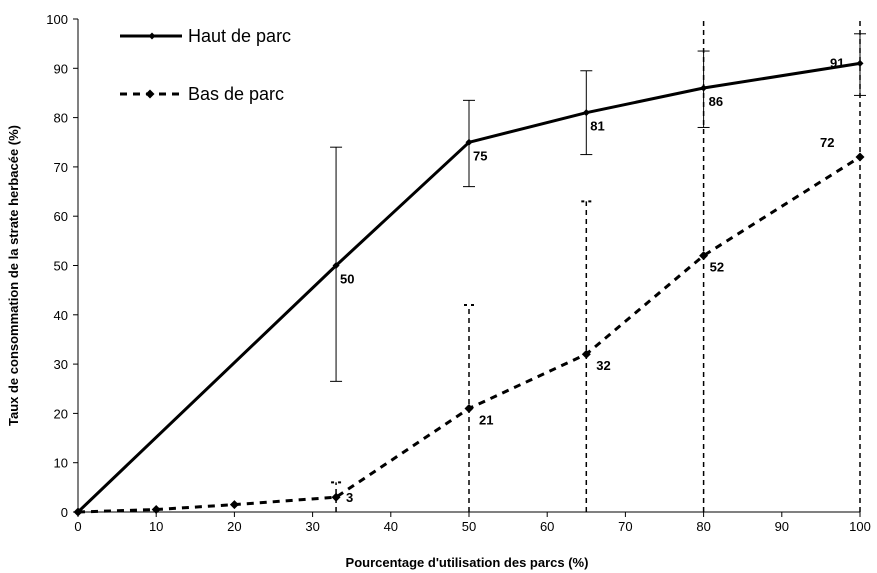 This screenshot has width=877, height=573. What do you see at coordinates (64, 512) in the screenshot?
I see `y-tick-label: 0` at bounding box center [64, 512].